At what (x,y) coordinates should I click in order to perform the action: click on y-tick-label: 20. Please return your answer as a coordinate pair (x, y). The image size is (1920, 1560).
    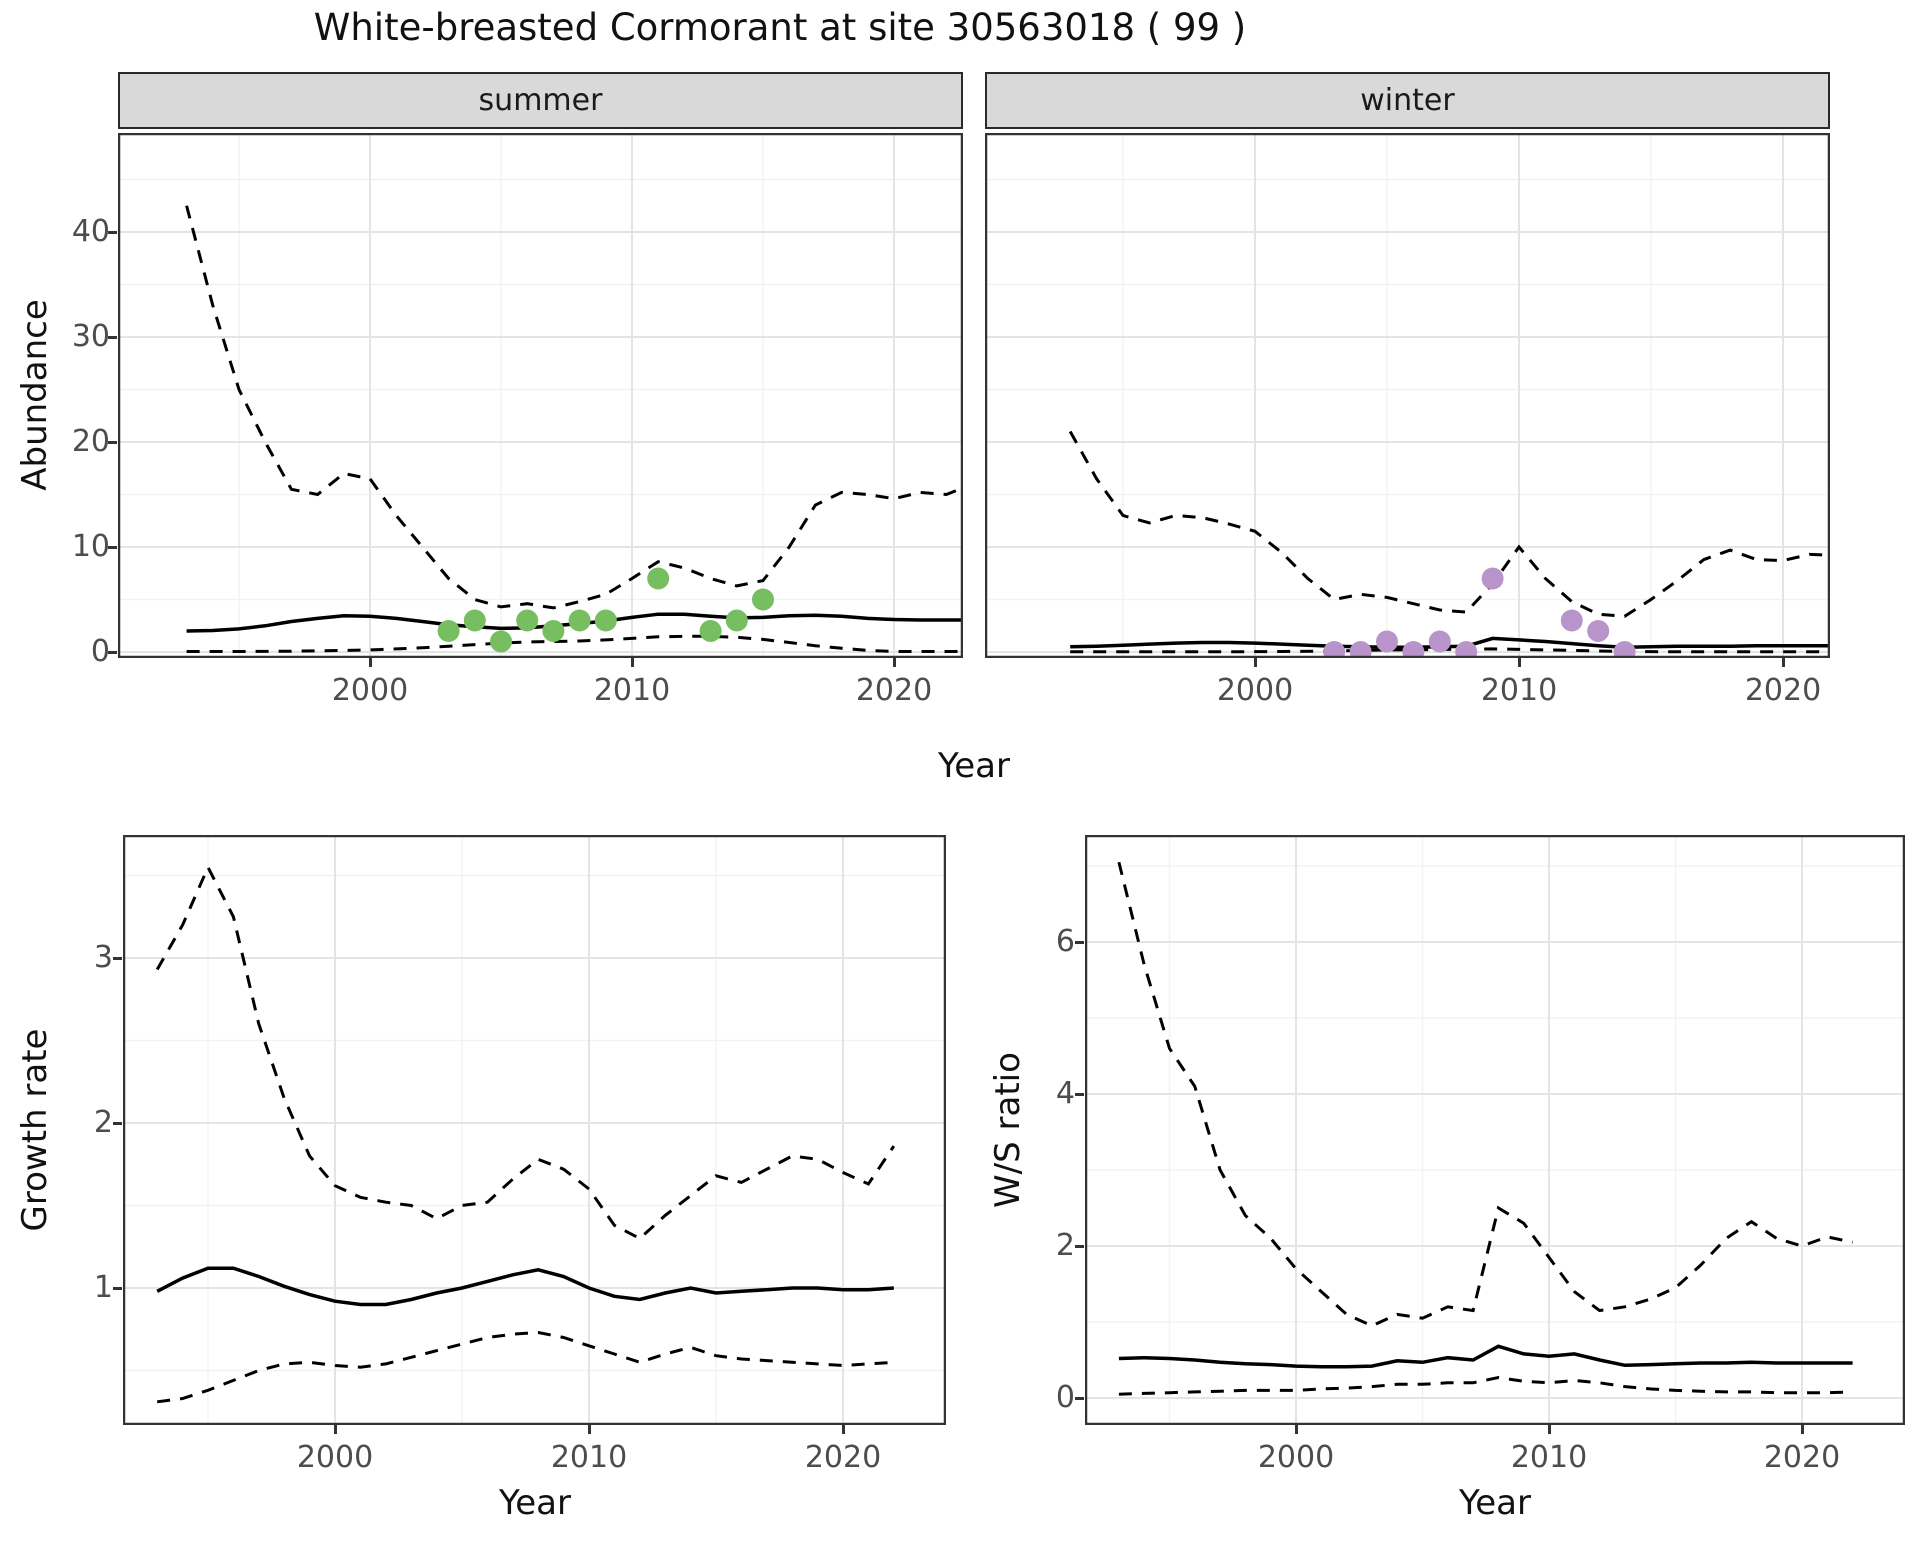
    Looking at the image, I should click on (90, 441).